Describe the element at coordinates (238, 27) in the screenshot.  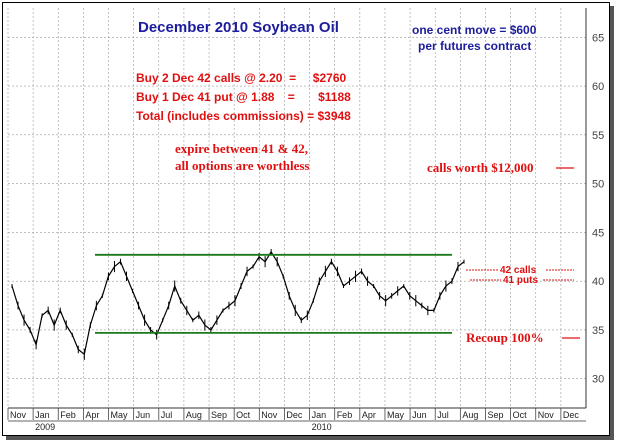
I see `chart-title: December 2010 Soybean Oil` at that location.